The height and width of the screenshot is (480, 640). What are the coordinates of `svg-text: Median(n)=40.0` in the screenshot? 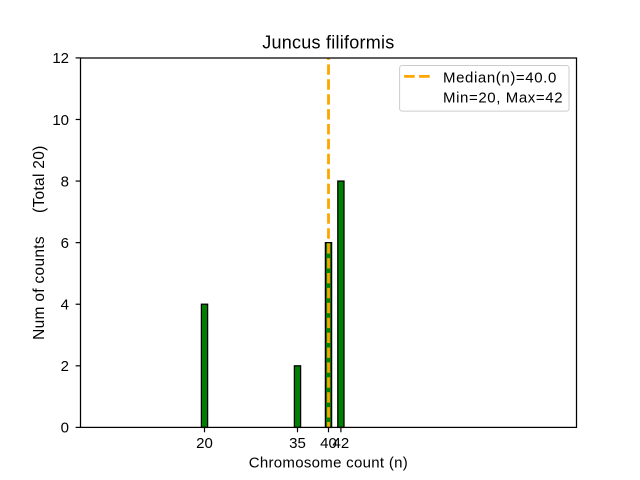 It's located at (500, 77).